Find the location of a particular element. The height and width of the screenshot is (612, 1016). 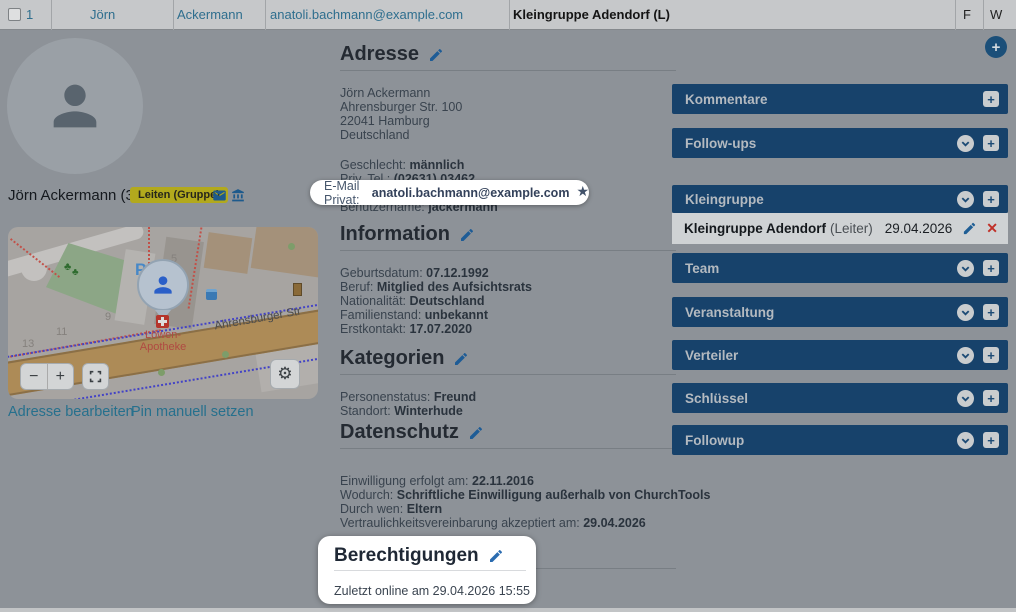

panel-followups: Follow-ups + is located at coordinates (840, 143).